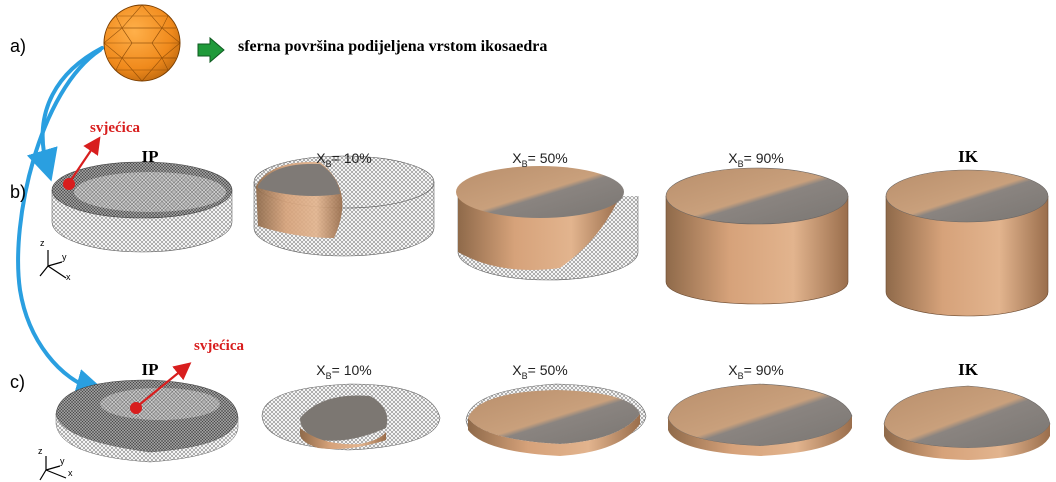  What do you see at coordinates (756, 371) in the screenshot?
I see `stage-title-c-90: XB= 90%` at bounding box center [756, 371].